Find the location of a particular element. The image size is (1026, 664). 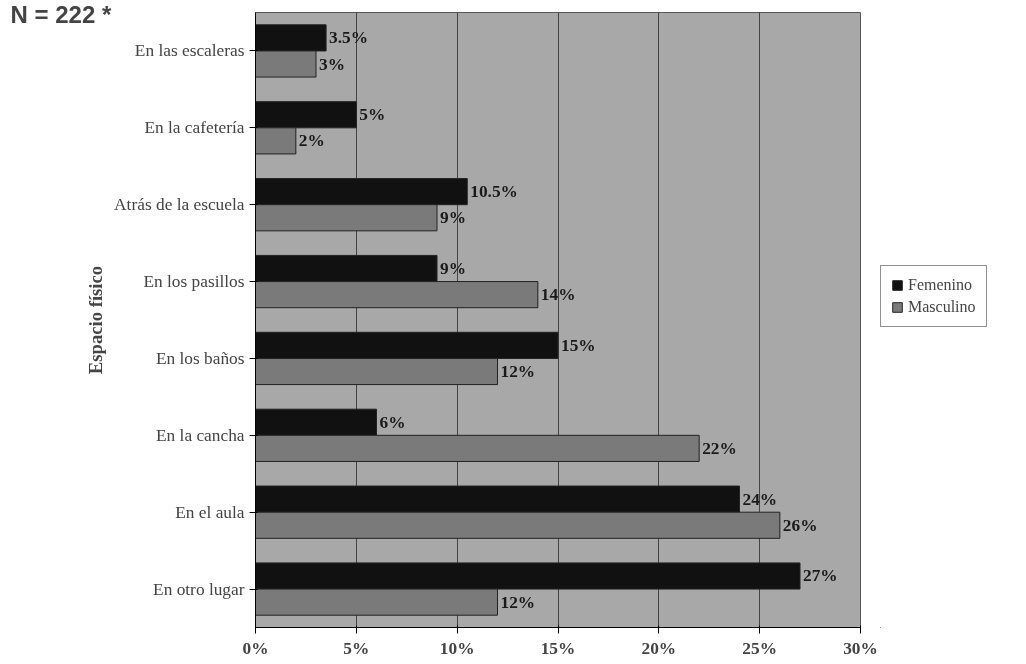

y-tick-label: En el aula is located at coordinates (210, 512).